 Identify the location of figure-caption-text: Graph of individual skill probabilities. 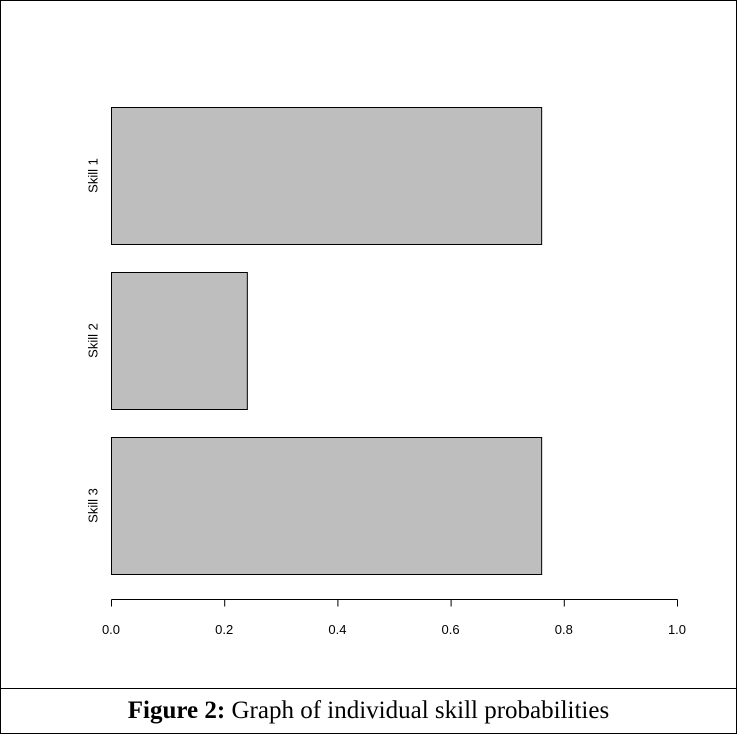
(417, 710).